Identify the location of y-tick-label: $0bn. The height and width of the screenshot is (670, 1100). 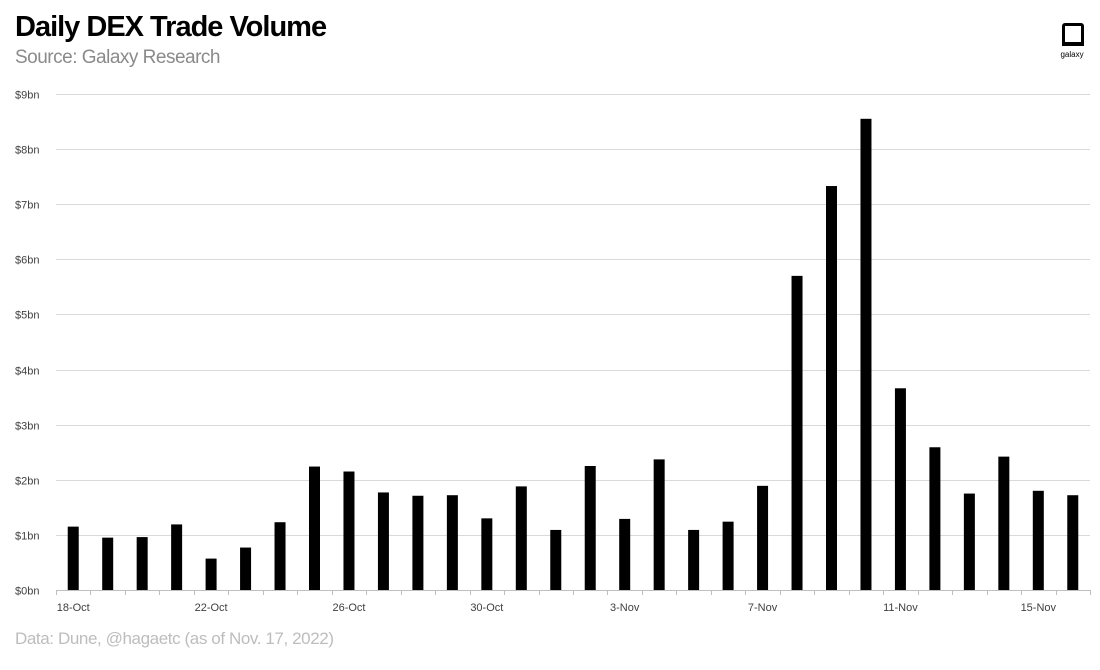
(27, 592).